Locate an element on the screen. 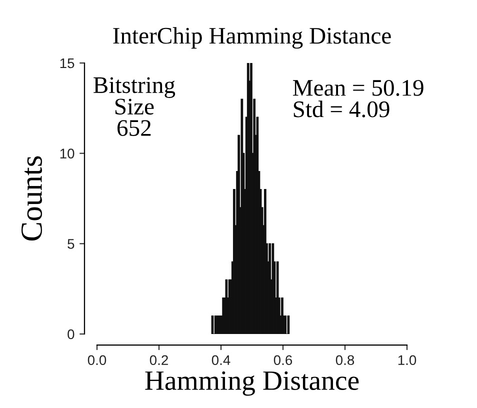 The width and height of the screenshot is (477, 408). y-tick-label: 15 is located at coordinates (67, 63).